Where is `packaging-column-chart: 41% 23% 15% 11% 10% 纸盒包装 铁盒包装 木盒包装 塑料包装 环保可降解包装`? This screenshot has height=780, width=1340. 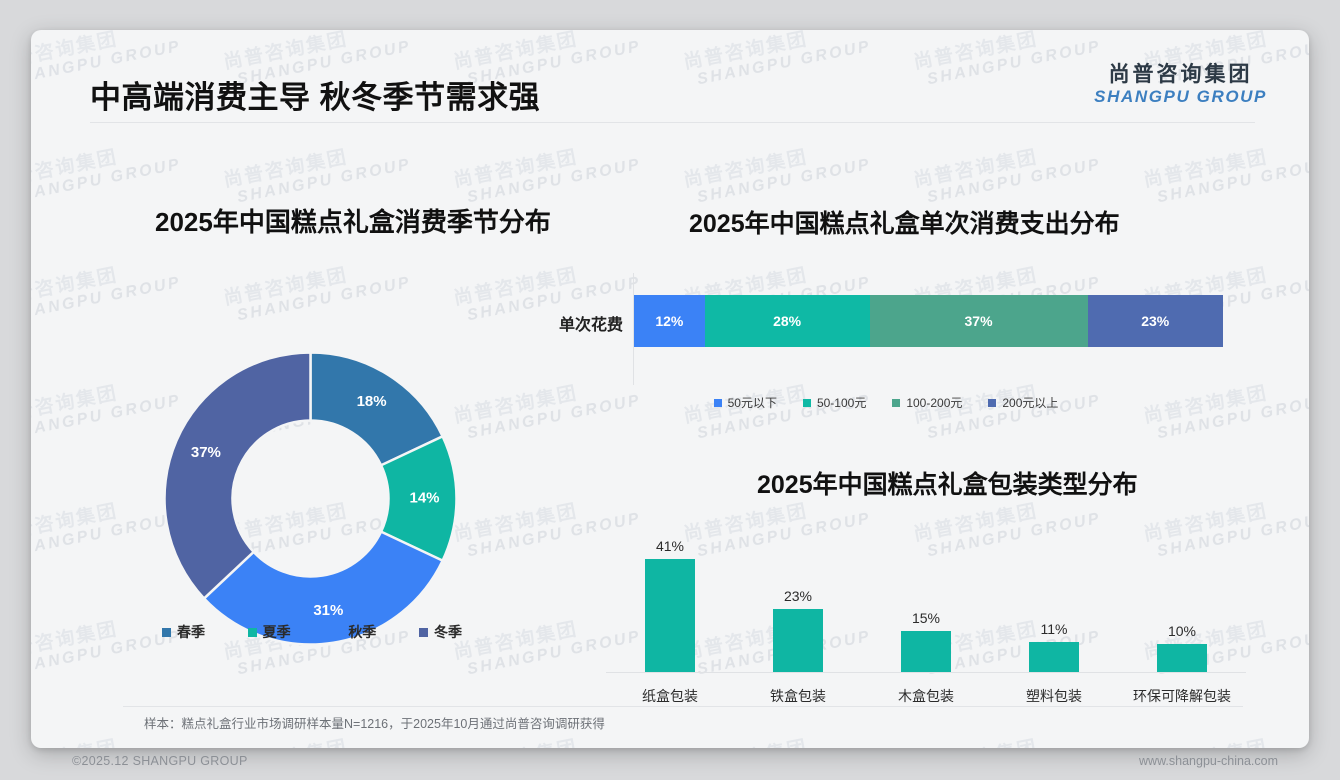 packaging-column-chart: 41% 23% 15% 11% 10% 纸盒包装 铁盒包装 木盒包装 塑料包装 环保可降解包装 is located at coordinates (926, 617).